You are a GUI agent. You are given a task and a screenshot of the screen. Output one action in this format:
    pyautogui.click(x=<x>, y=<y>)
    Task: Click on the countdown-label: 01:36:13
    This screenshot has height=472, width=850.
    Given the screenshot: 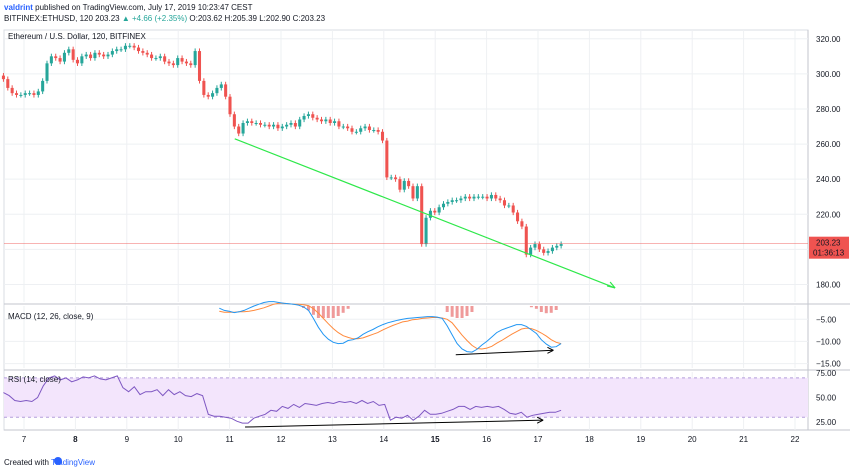 What is the action you would take?
    pyautogui.click(x=829, y=253)
    